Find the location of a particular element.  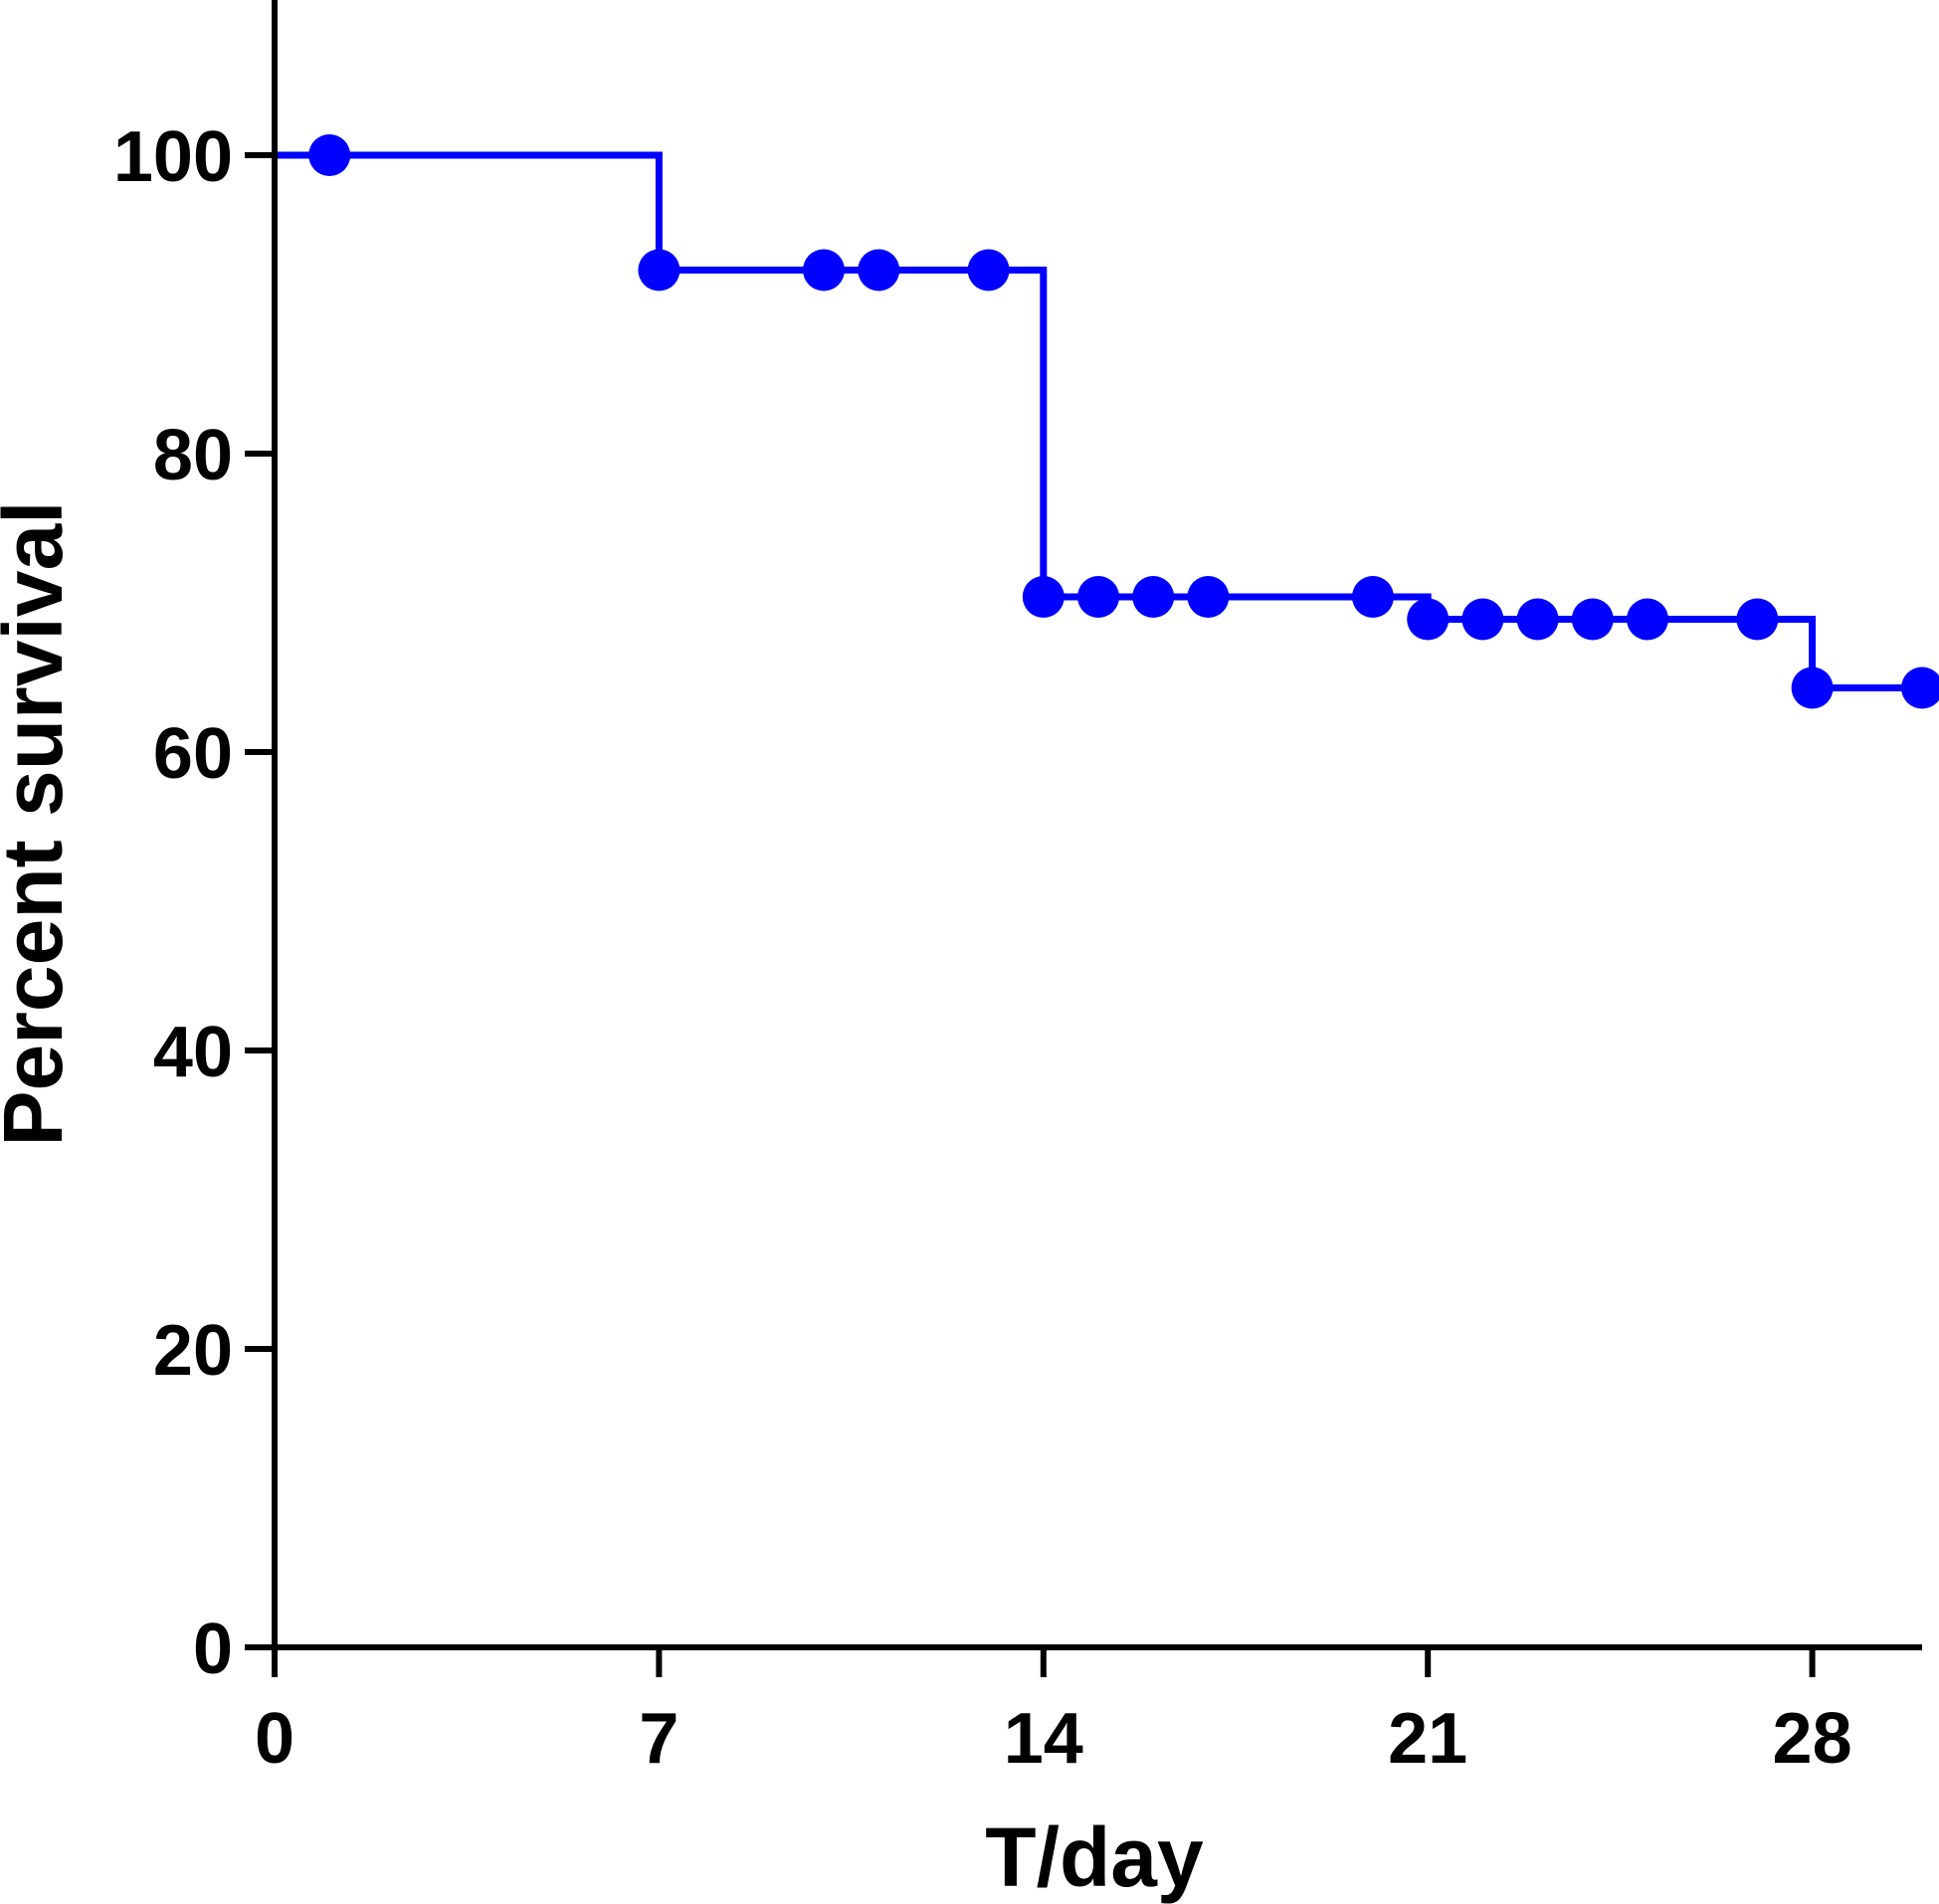

y-axis: 0 20 40 60 80 100 is located at coordinates (195, 844).